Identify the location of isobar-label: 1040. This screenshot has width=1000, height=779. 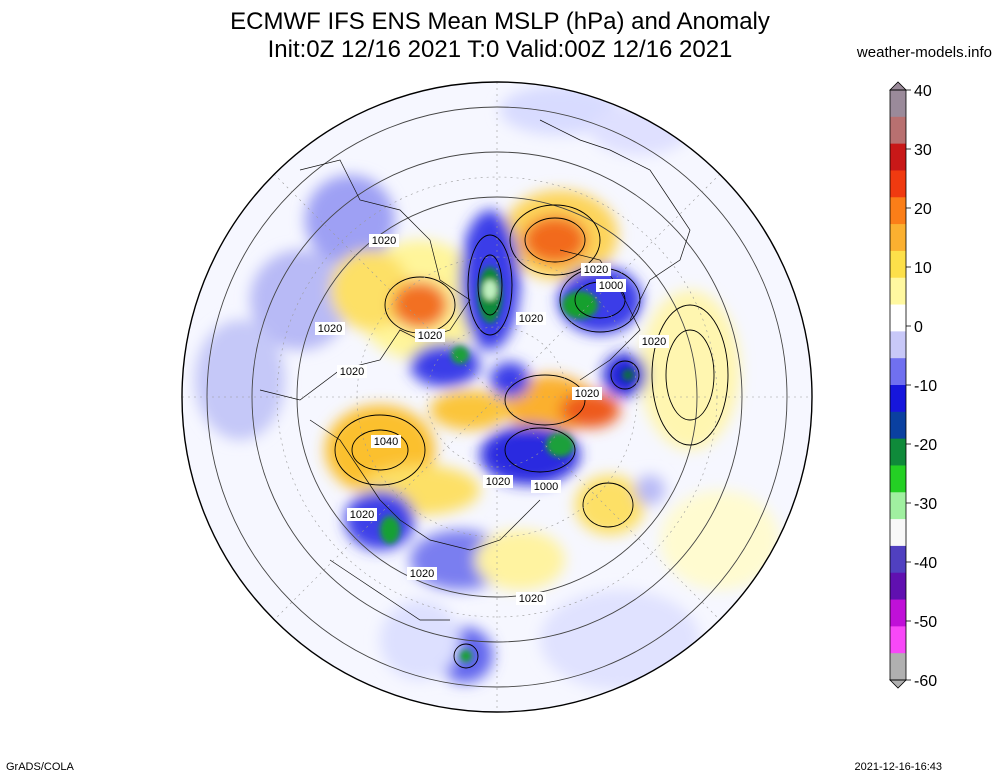
(386, 442).